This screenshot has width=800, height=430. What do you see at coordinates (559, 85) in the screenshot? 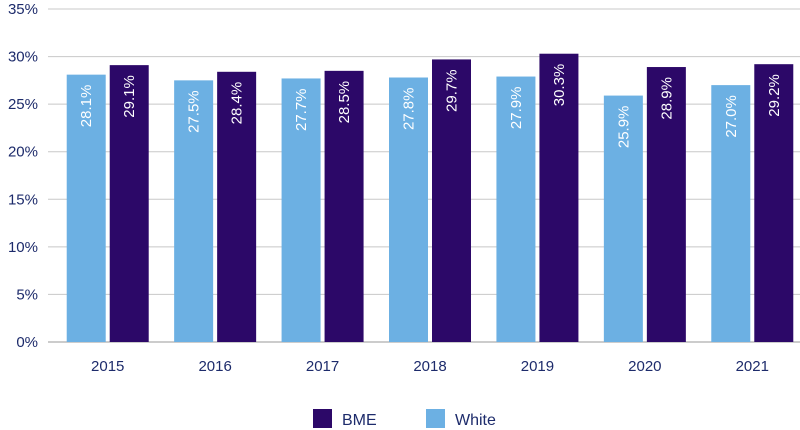
I see `data-label: 30.3%` at bounding box center [559, 85].